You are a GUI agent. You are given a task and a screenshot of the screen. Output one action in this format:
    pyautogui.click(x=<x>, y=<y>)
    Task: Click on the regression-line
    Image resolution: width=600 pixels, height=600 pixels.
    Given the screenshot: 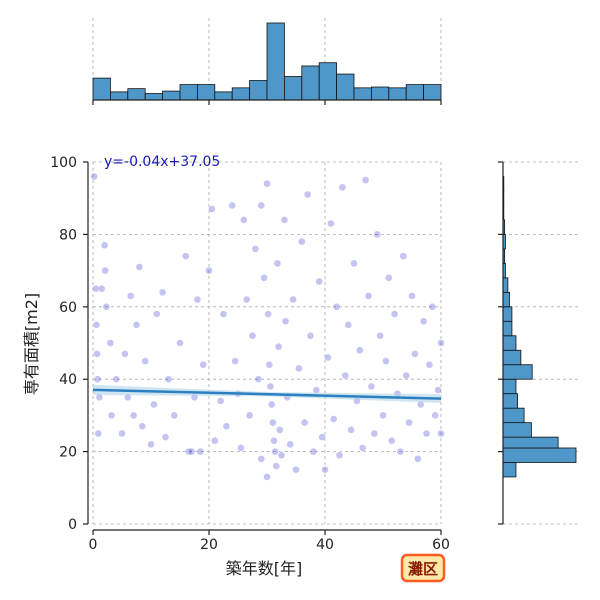 What is the action you would take?
    pyautogui.click(x=267, y=394)
    